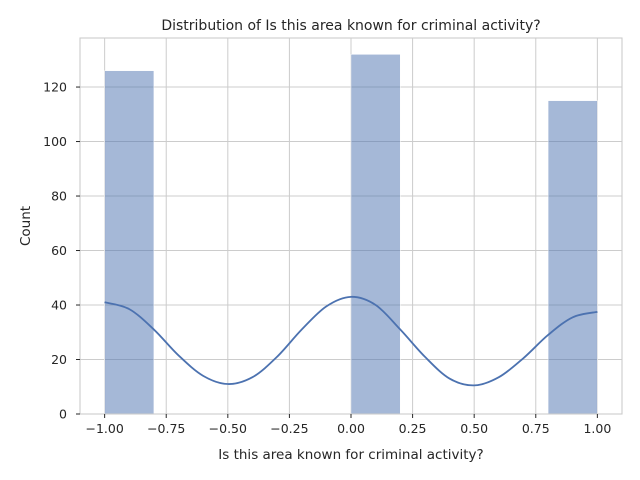 The width and height of the screenshot is (640, 480). Describe the element at coordinates (536, 428) in the screenshot. I see `x-tick-label: 0.75` at that location.